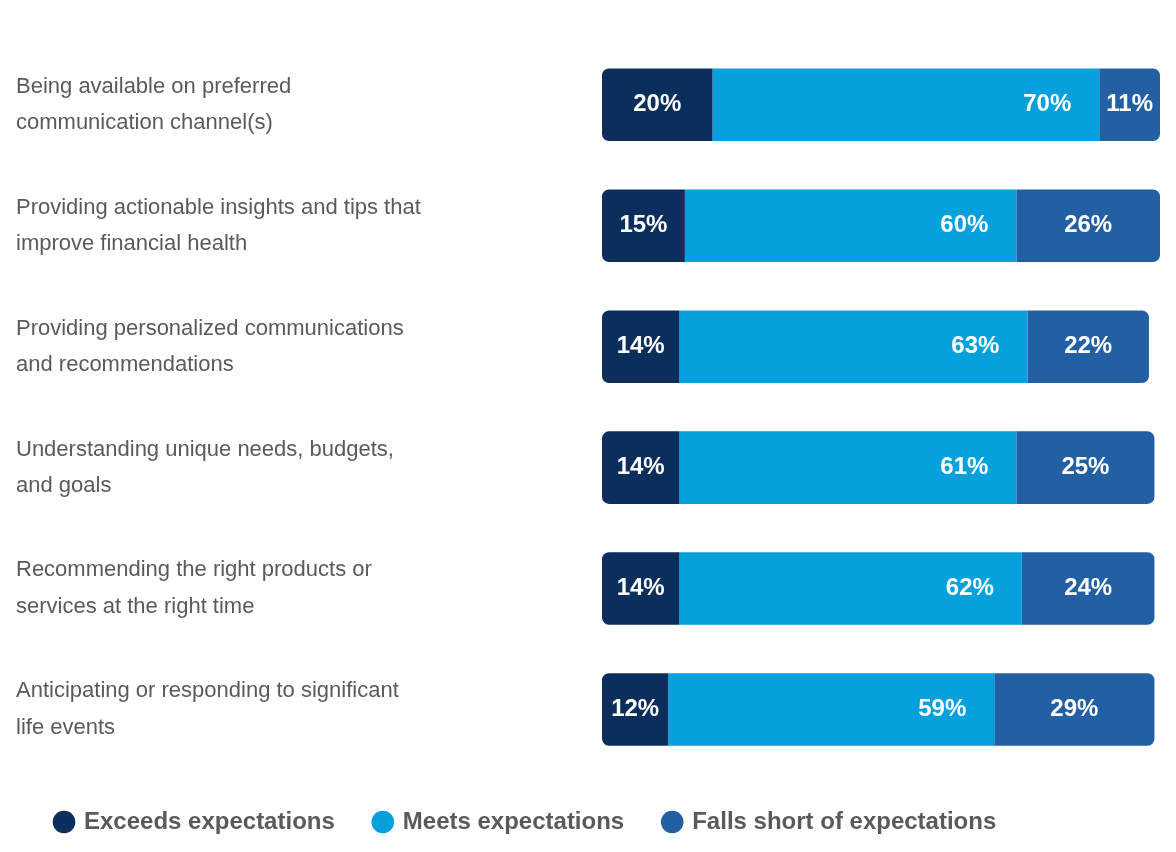 The image size is (1176, 852). What do you see at coordinates (194, 587) in the screenshot?
I see `y-tick-label: Recommending the right products or services at the right time` at bounding box center [194, 587].